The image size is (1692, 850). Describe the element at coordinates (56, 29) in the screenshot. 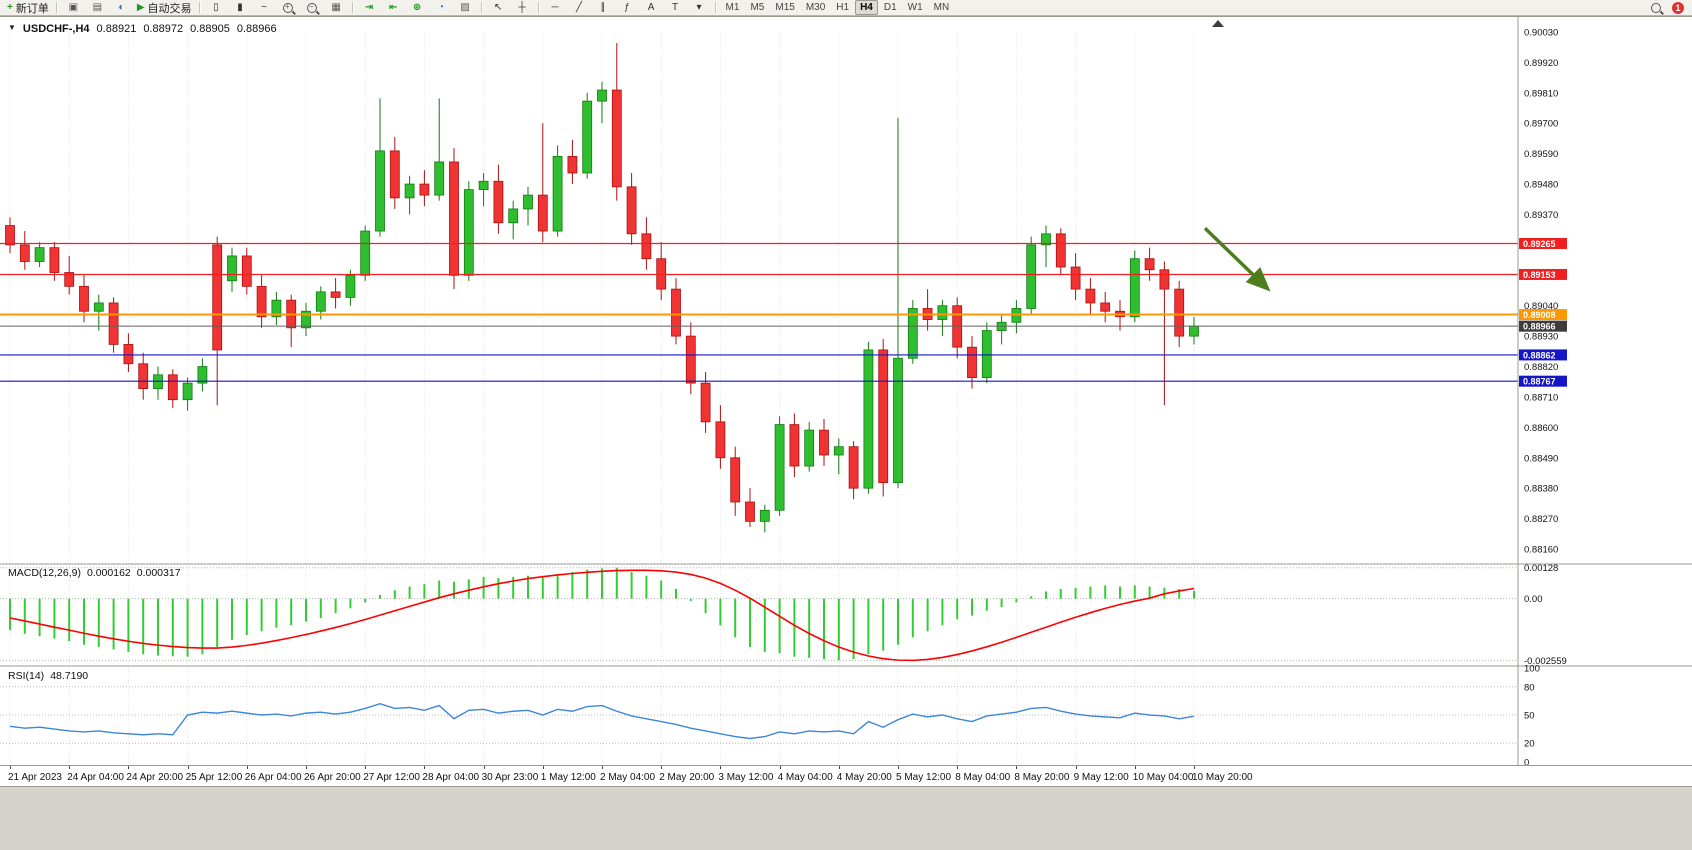

I see `symbol-period-label: USDCHF-,H4` at that location.